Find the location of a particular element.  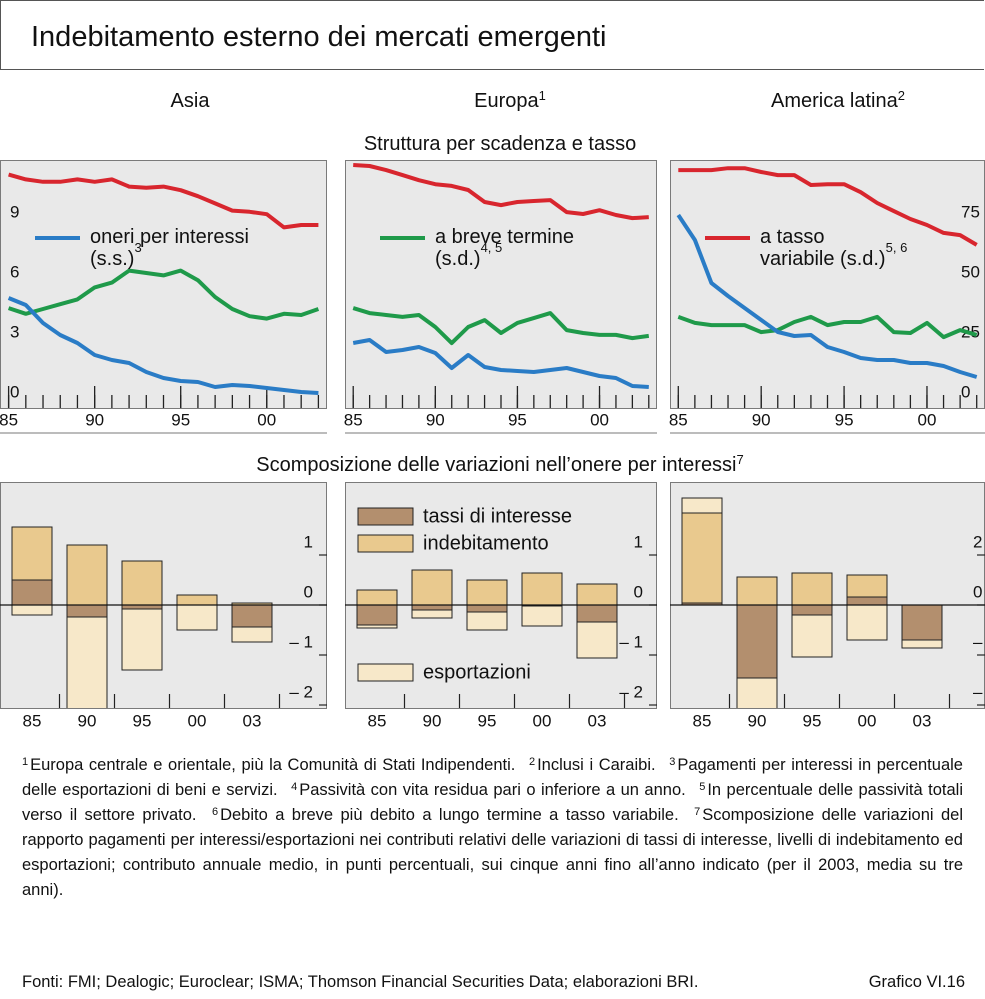

y-tick-label: 9 is located at coordinates (14, 211).